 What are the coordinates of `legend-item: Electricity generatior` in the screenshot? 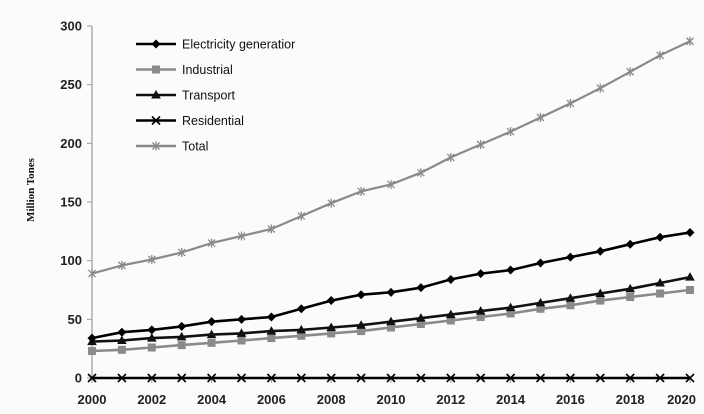 It's located at (215, 45).